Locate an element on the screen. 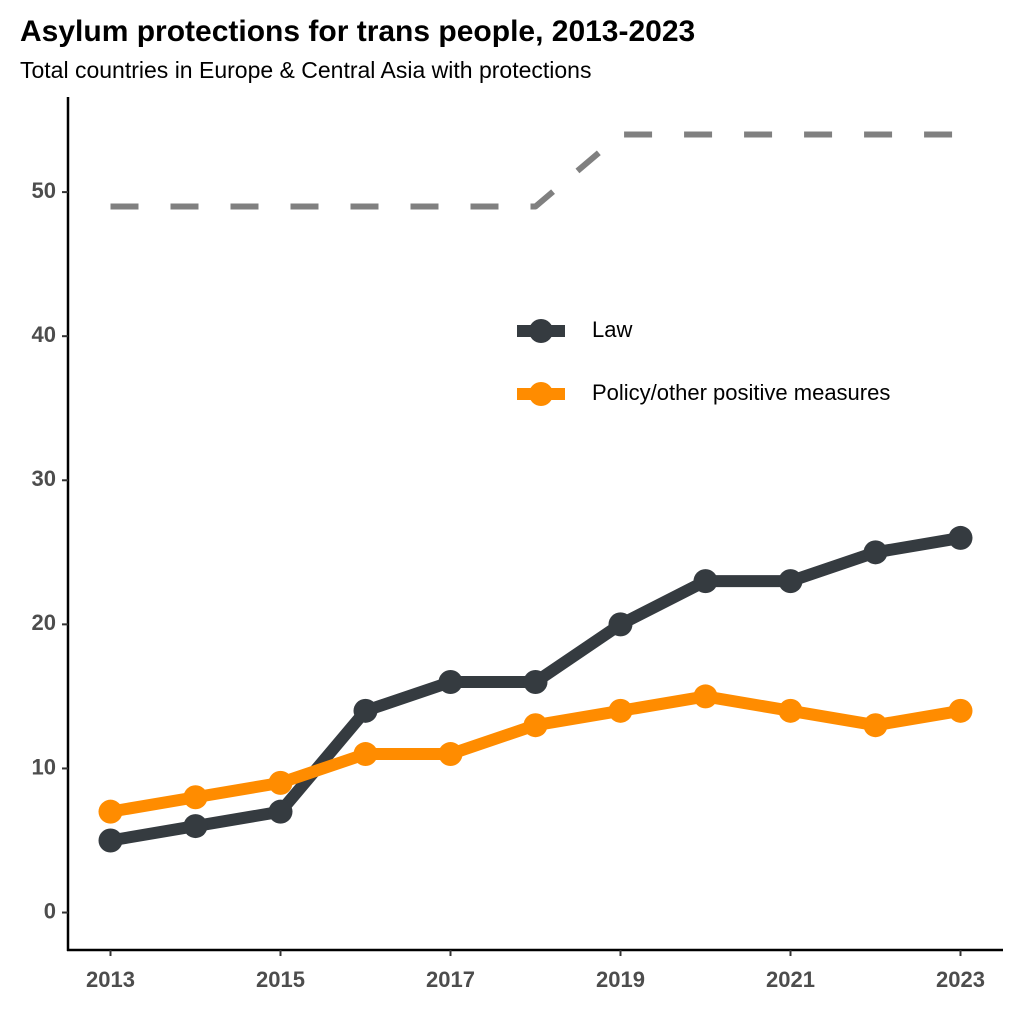 This screenshot has width=1024, height=1024. y-tick-label: 0 is located at coordinates (50, 910).